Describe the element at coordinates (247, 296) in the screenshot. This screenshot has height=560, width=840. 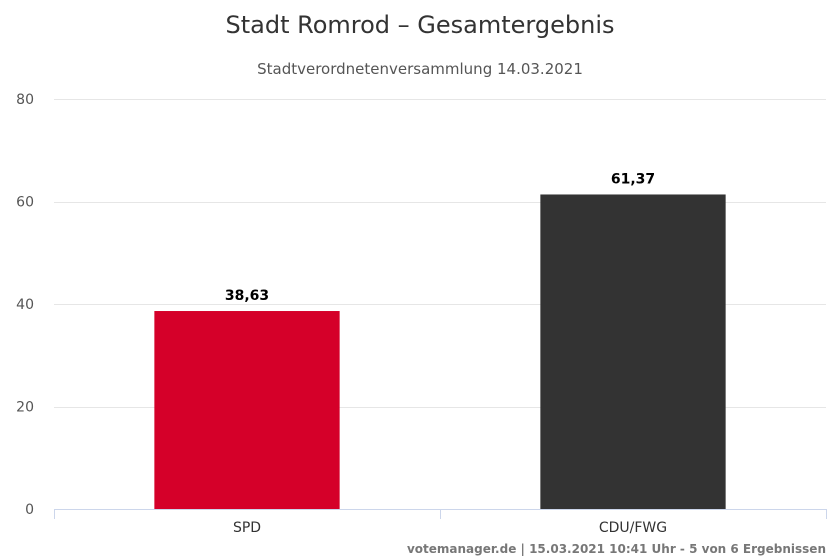
I see `data-label: 38,63` at that location.